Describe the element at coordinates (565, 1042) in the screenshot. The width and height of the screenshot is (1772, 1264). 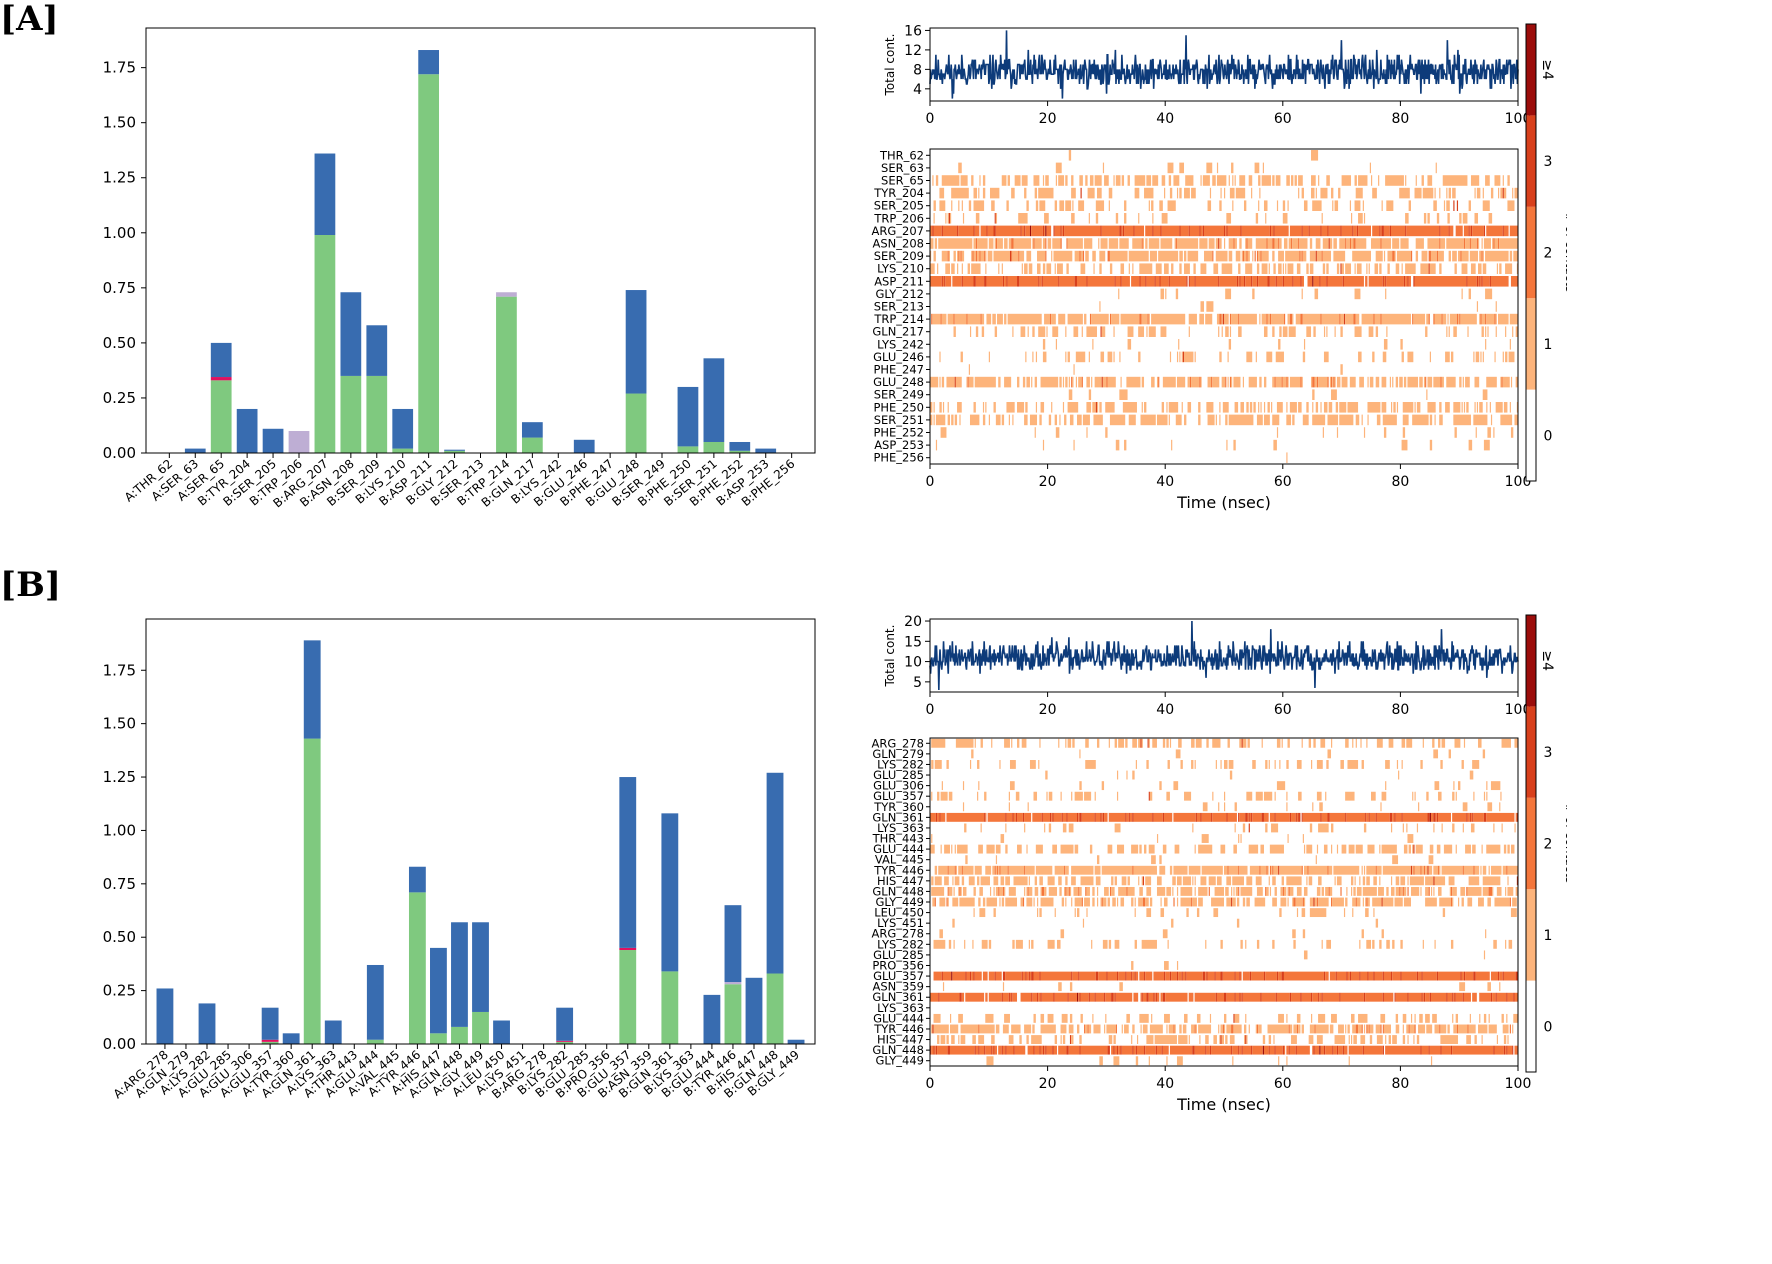
I see `bar-segment-hbond` at that location.